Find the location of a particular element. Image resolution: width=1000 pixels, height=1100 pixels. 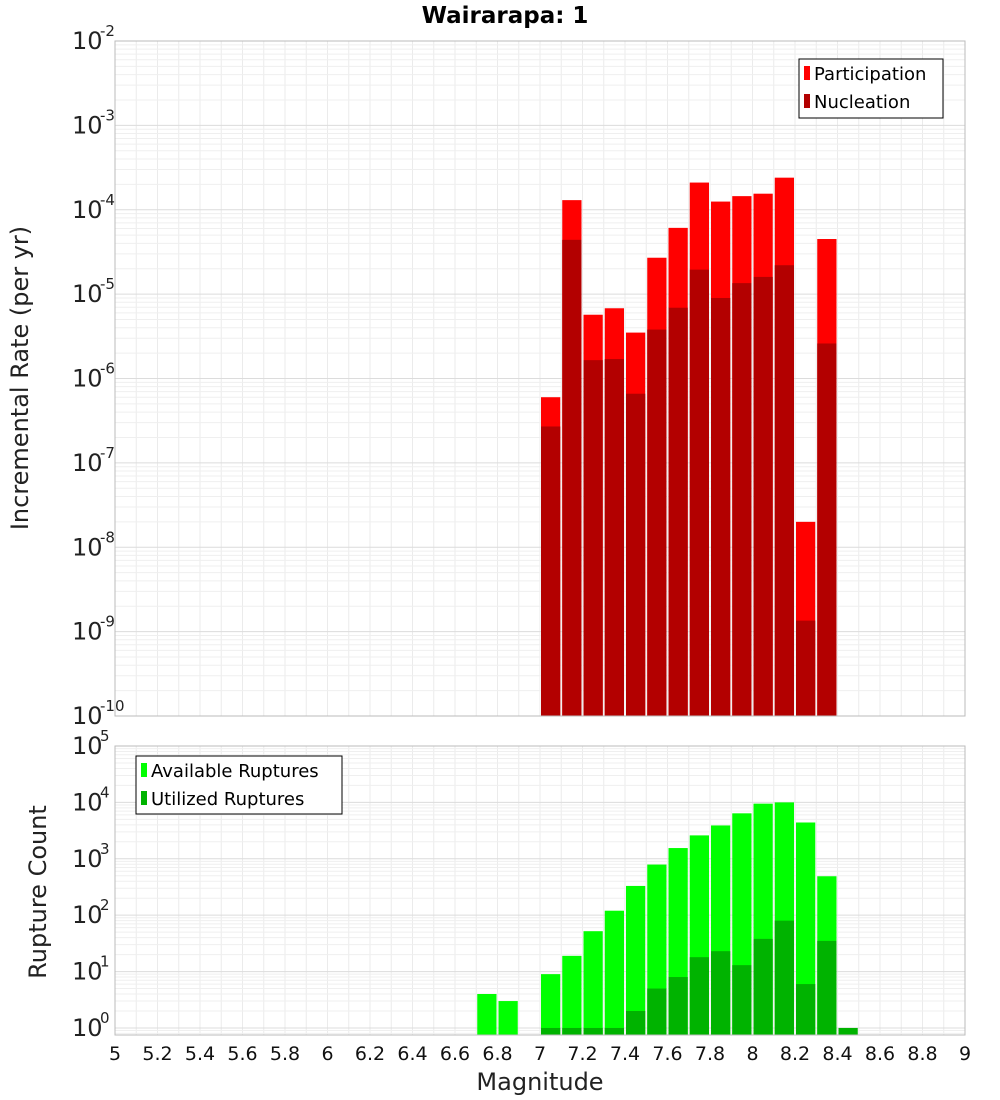

y-tick-exponent: 3 is located at coordinates (105, 849).